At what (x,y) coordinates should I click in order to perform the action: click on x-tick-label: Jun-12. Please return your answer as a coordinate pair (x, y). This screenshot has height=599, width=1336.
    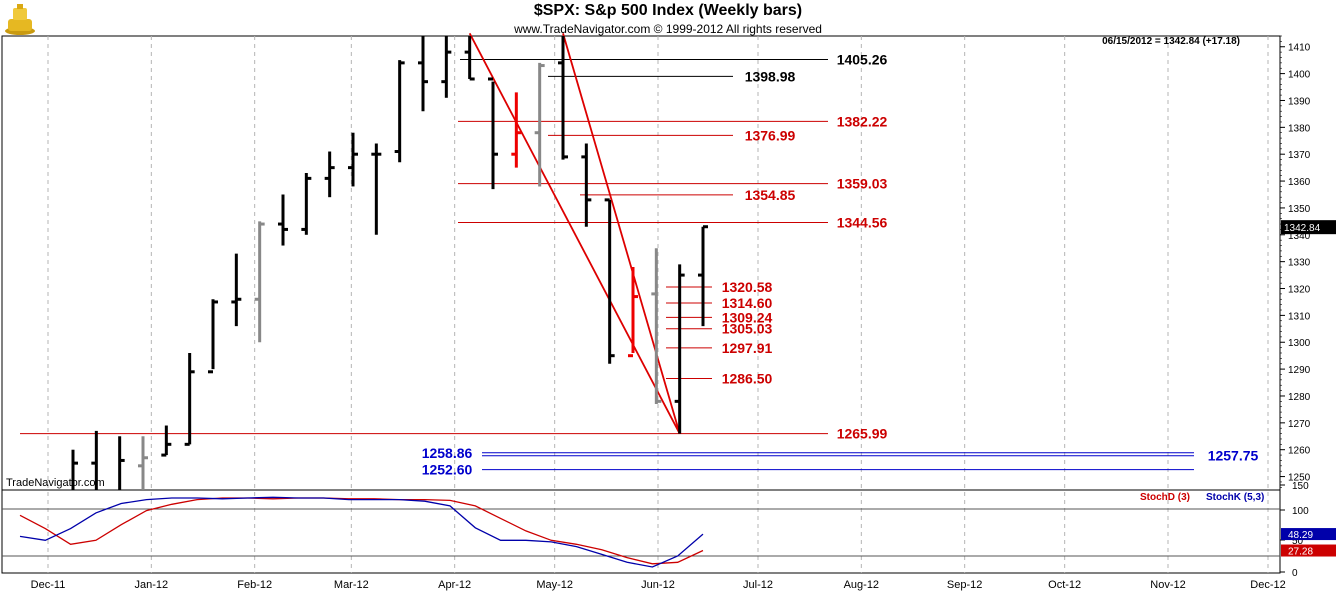
    Looking at the image, I should click on (658, 585).